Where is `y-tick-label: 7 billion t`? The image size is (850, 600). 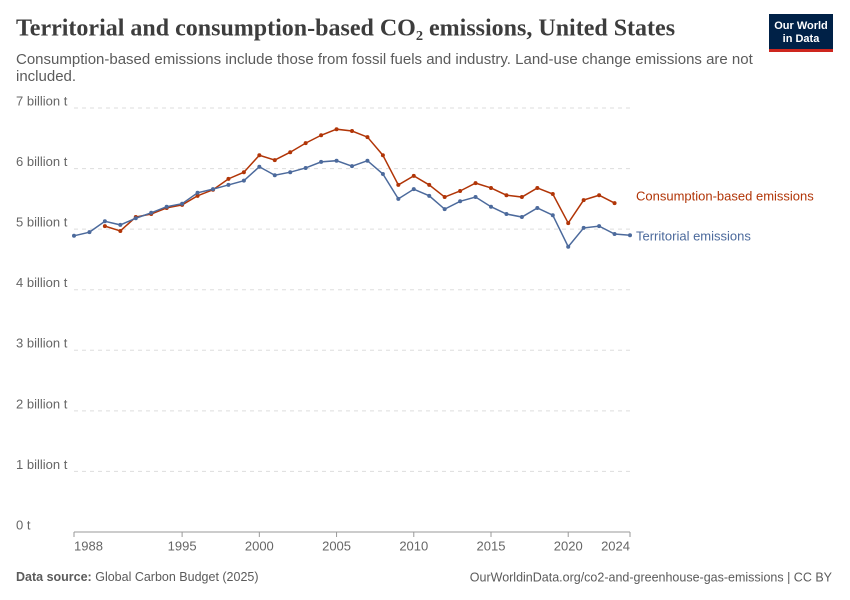
y-tick-label: 7 billion t is located at coordinates (42, 100).